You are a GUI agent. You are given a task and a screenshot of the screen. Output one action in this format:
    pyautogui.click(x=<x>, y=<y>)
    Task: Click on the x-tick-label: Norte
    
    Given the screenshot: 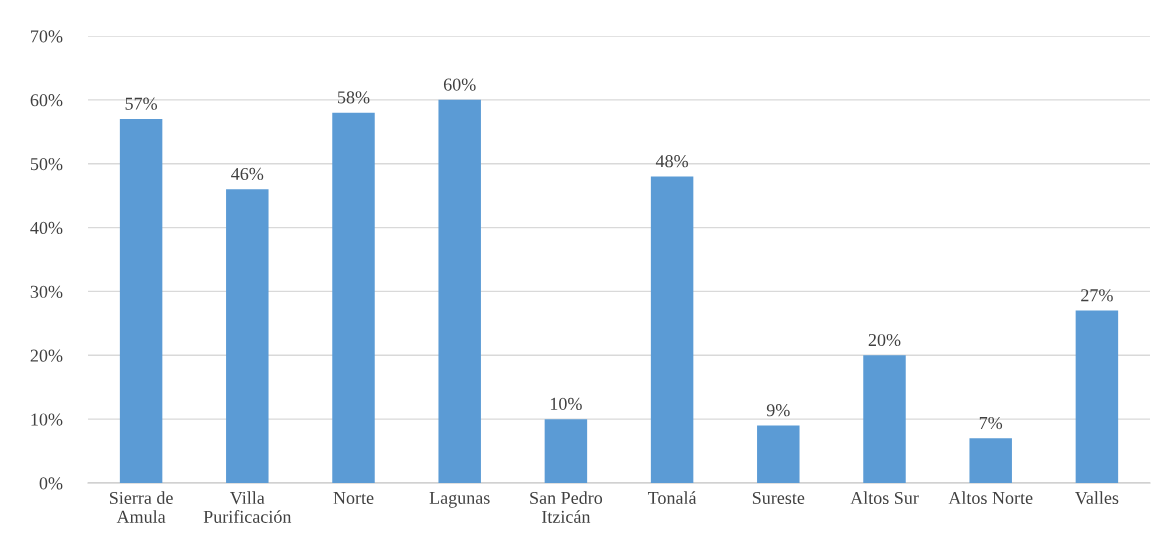 What is the action you would take?
    pyautogui.click(x=353, y=498)
    